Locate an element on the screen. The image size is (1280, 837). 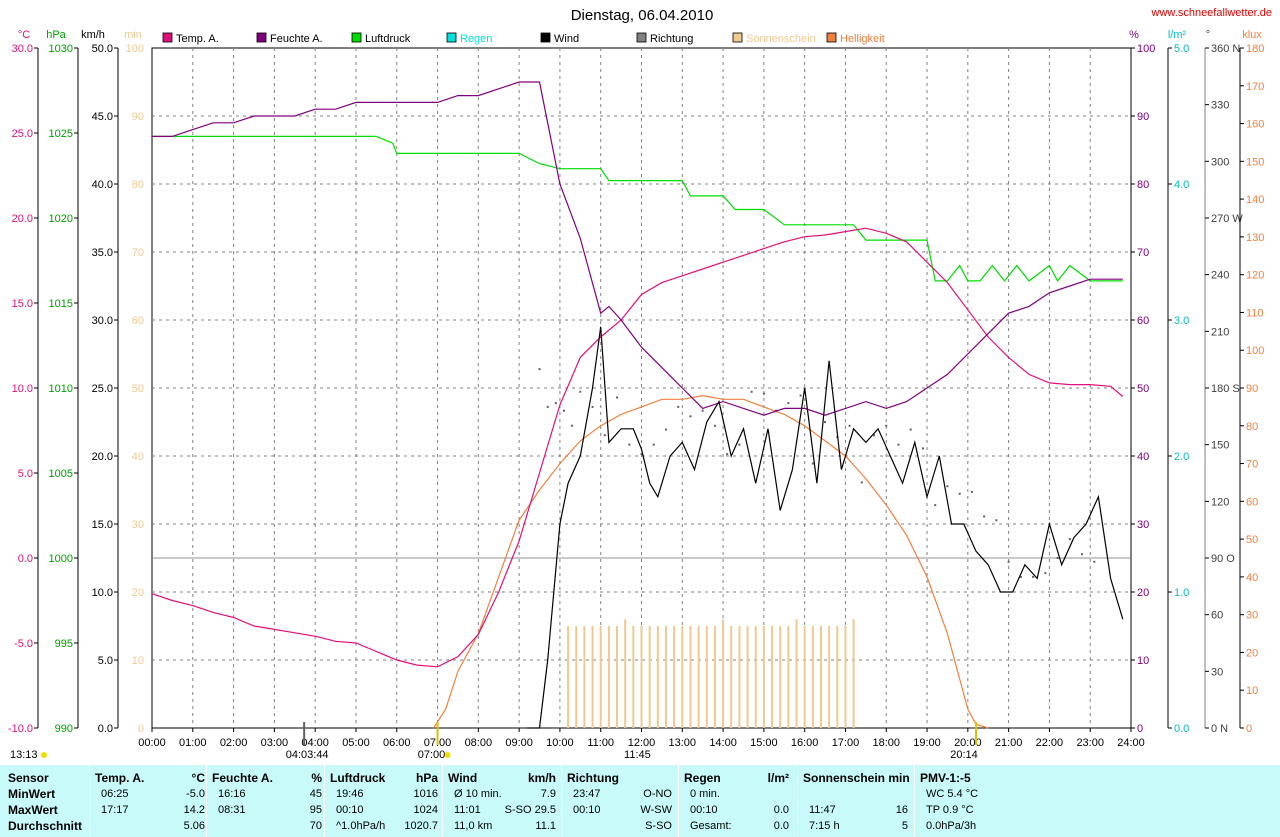
wind-tick-label: 10.0 is located at coordinates (102, 593).